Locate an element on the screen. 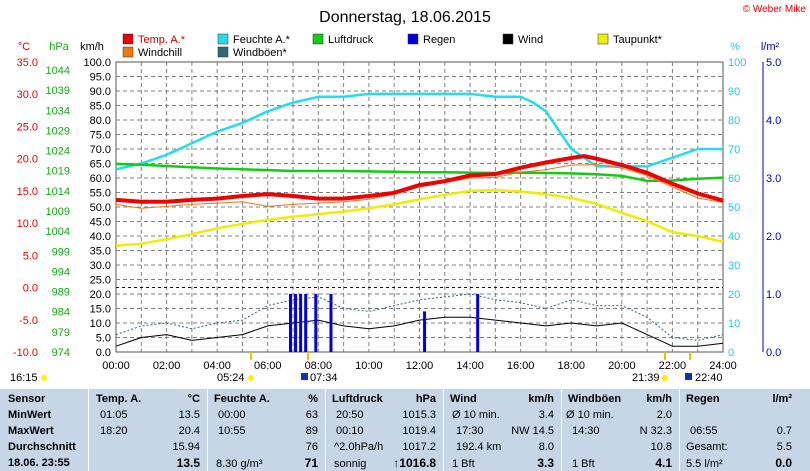  pressure-tick-label: 1034 is located at coordinates (58, 111).